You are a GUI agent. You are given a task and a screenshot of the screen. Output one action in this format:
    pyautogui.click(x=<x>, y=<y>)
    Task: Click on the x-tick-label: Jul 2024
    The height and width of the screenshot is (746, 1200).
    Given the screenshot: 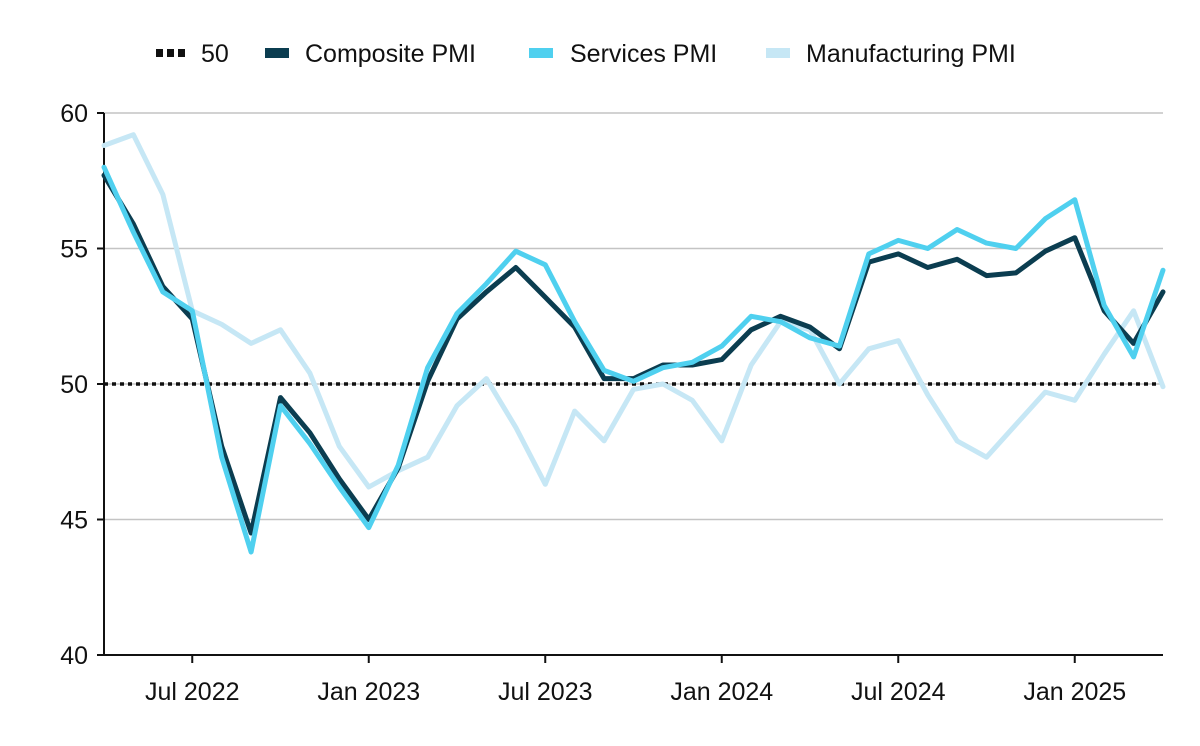 What is the action you would take?
    pyautogui.click(x=898, y=692)
    